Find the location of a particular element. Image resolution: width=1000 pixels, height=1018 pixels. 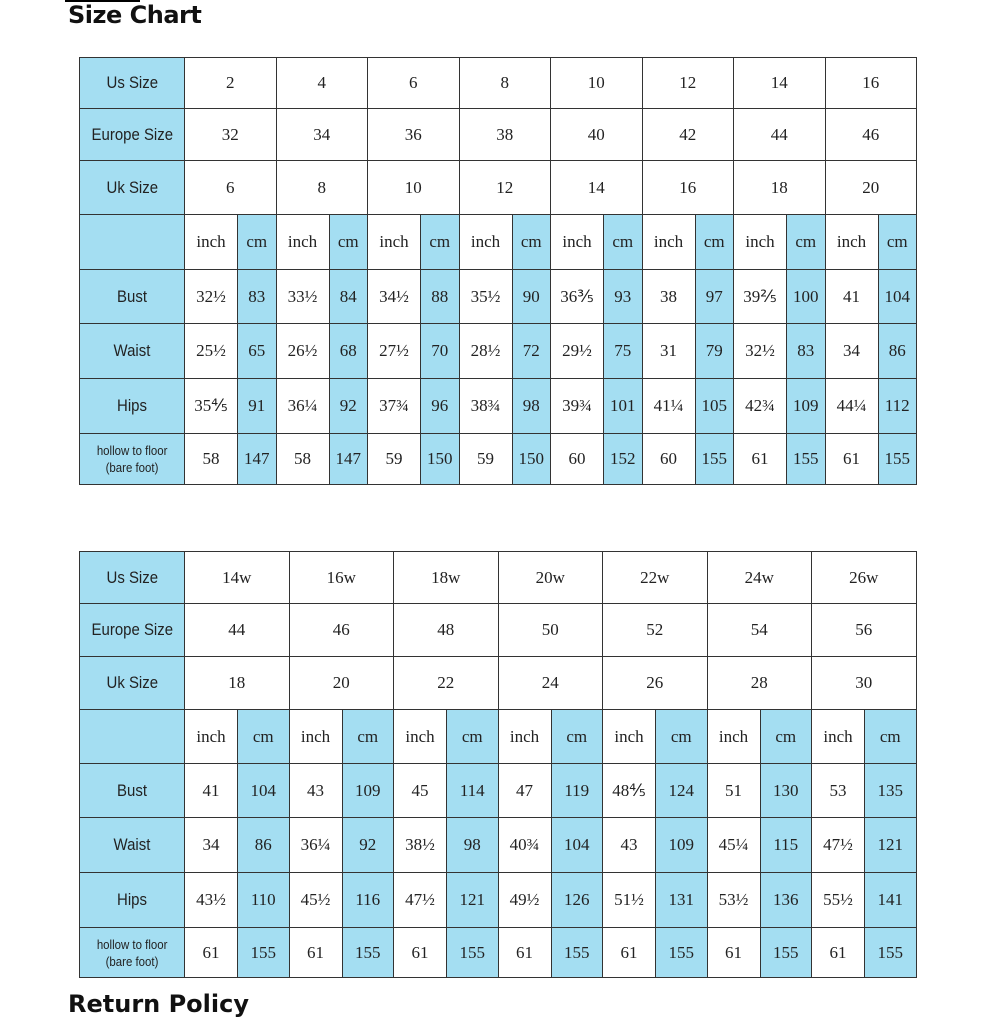

hips-cm-cell: 112 is located at coordinates (897, 406).